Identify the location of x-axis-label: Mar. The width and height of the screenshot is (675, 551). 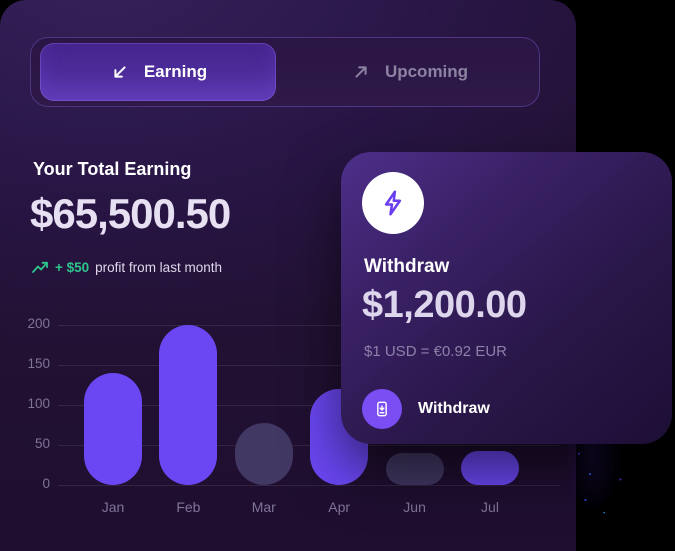
(263, 507).